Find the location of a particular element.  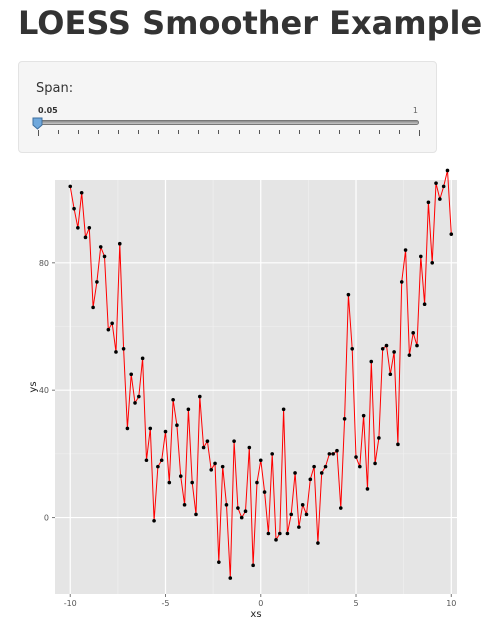

x-tick-label: 0 is located at coordinates (260, 603).